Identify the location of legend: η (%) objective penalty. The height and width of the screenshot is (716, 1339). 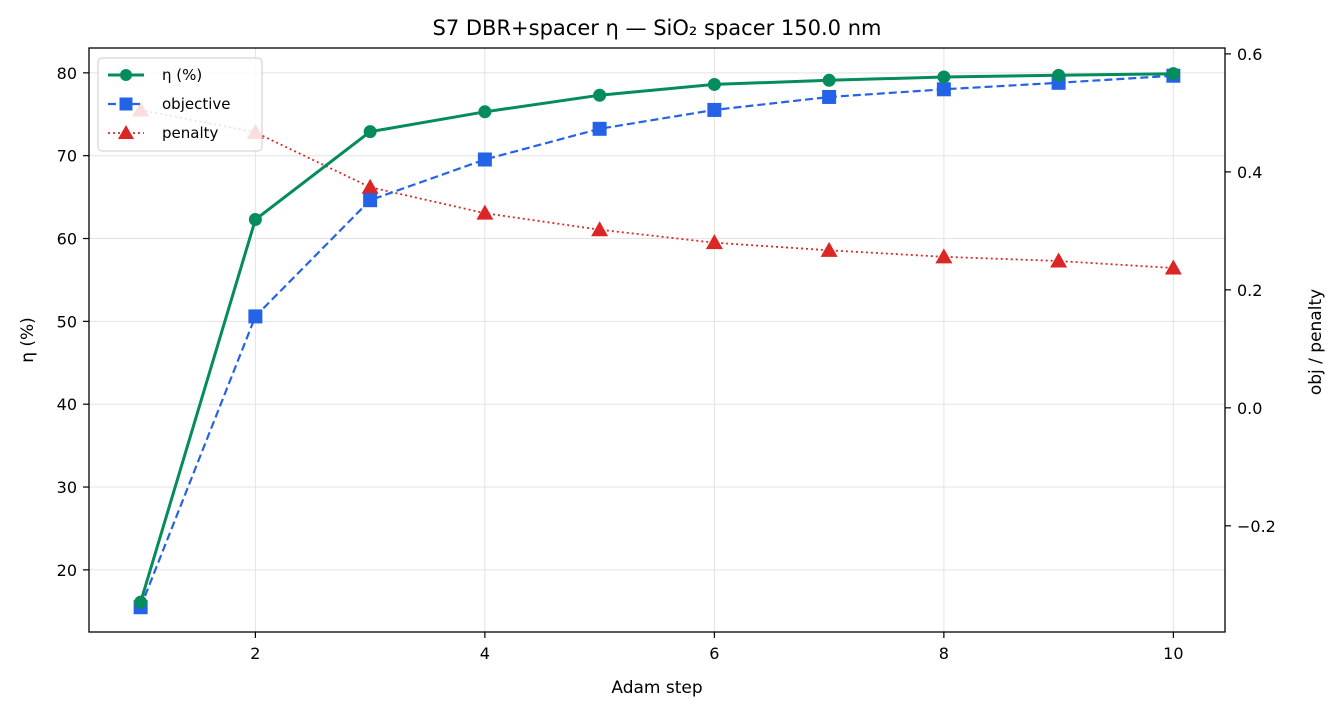
(180, 104).